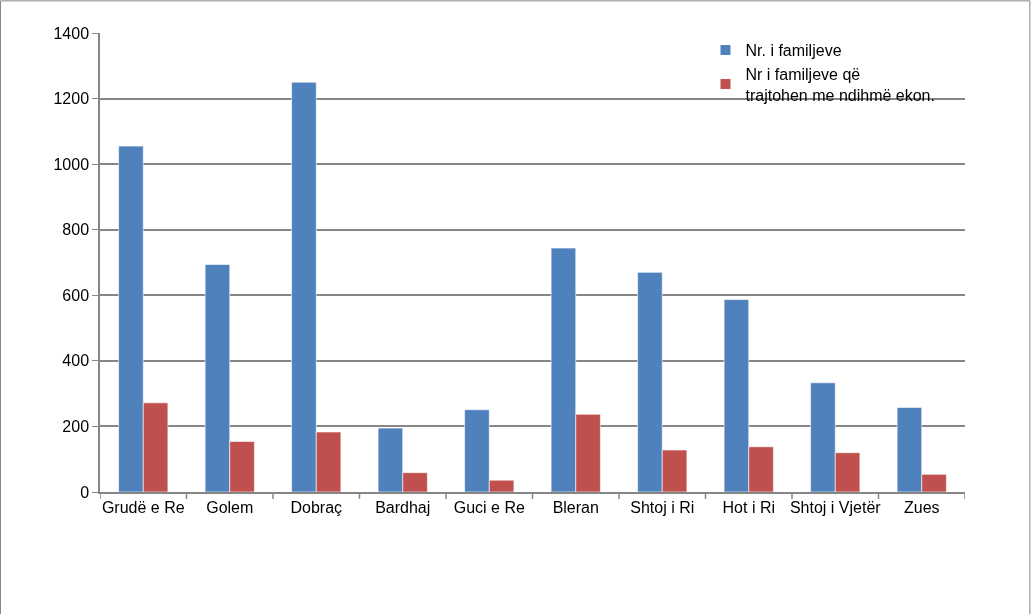  Describe the element at coordinates (76, 295) in the screenshot. I see `y-tick-label: 600` at that location.